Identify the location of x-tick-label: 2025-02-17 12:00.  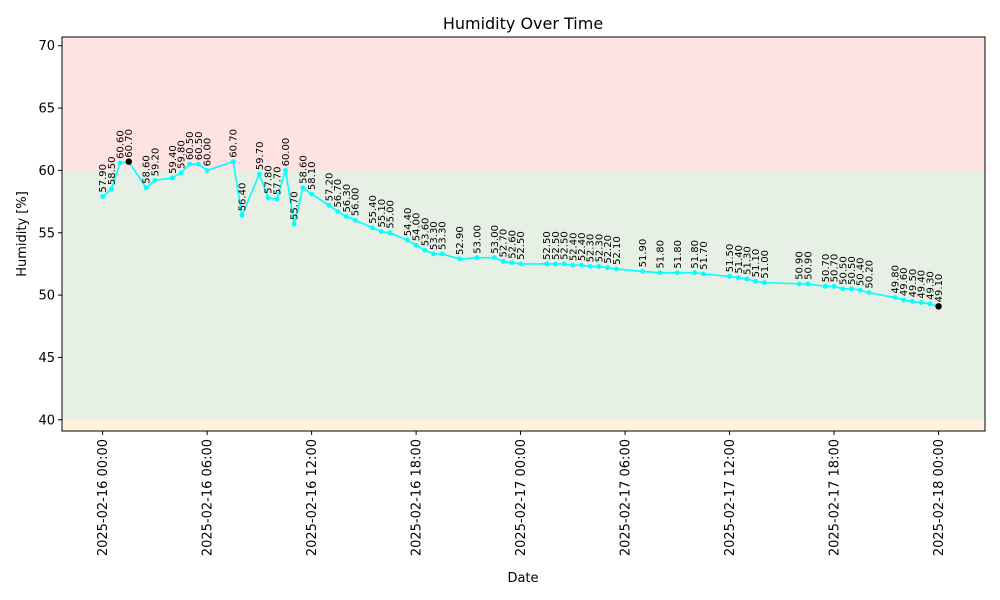
(730, 497).